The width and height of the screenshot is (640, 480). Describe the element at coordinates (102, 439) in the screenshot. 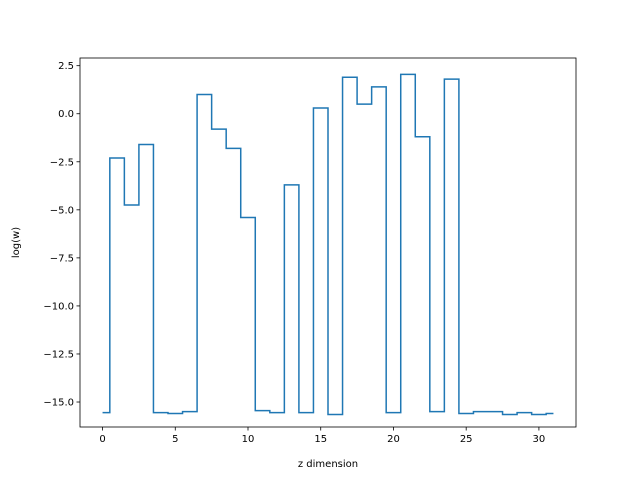

I see `x-tick-label: 0` at that location.